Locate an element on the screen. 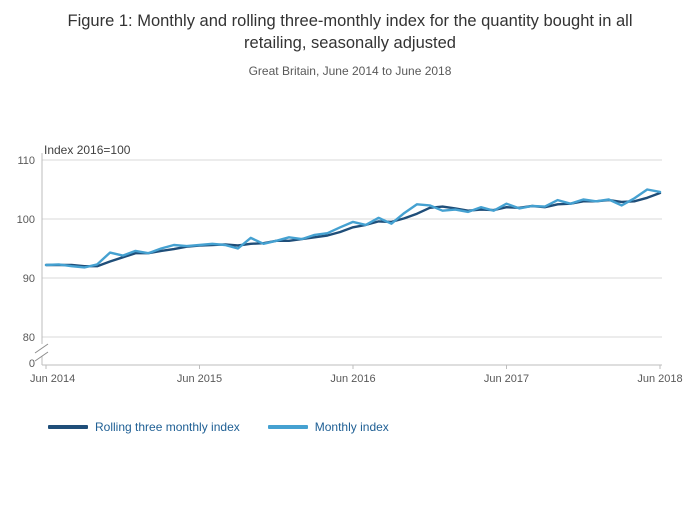 The width and height of the screenshot is (700, 512). legend-item-rolling: Rolling three monthly index is located at coordinates (144, 427).